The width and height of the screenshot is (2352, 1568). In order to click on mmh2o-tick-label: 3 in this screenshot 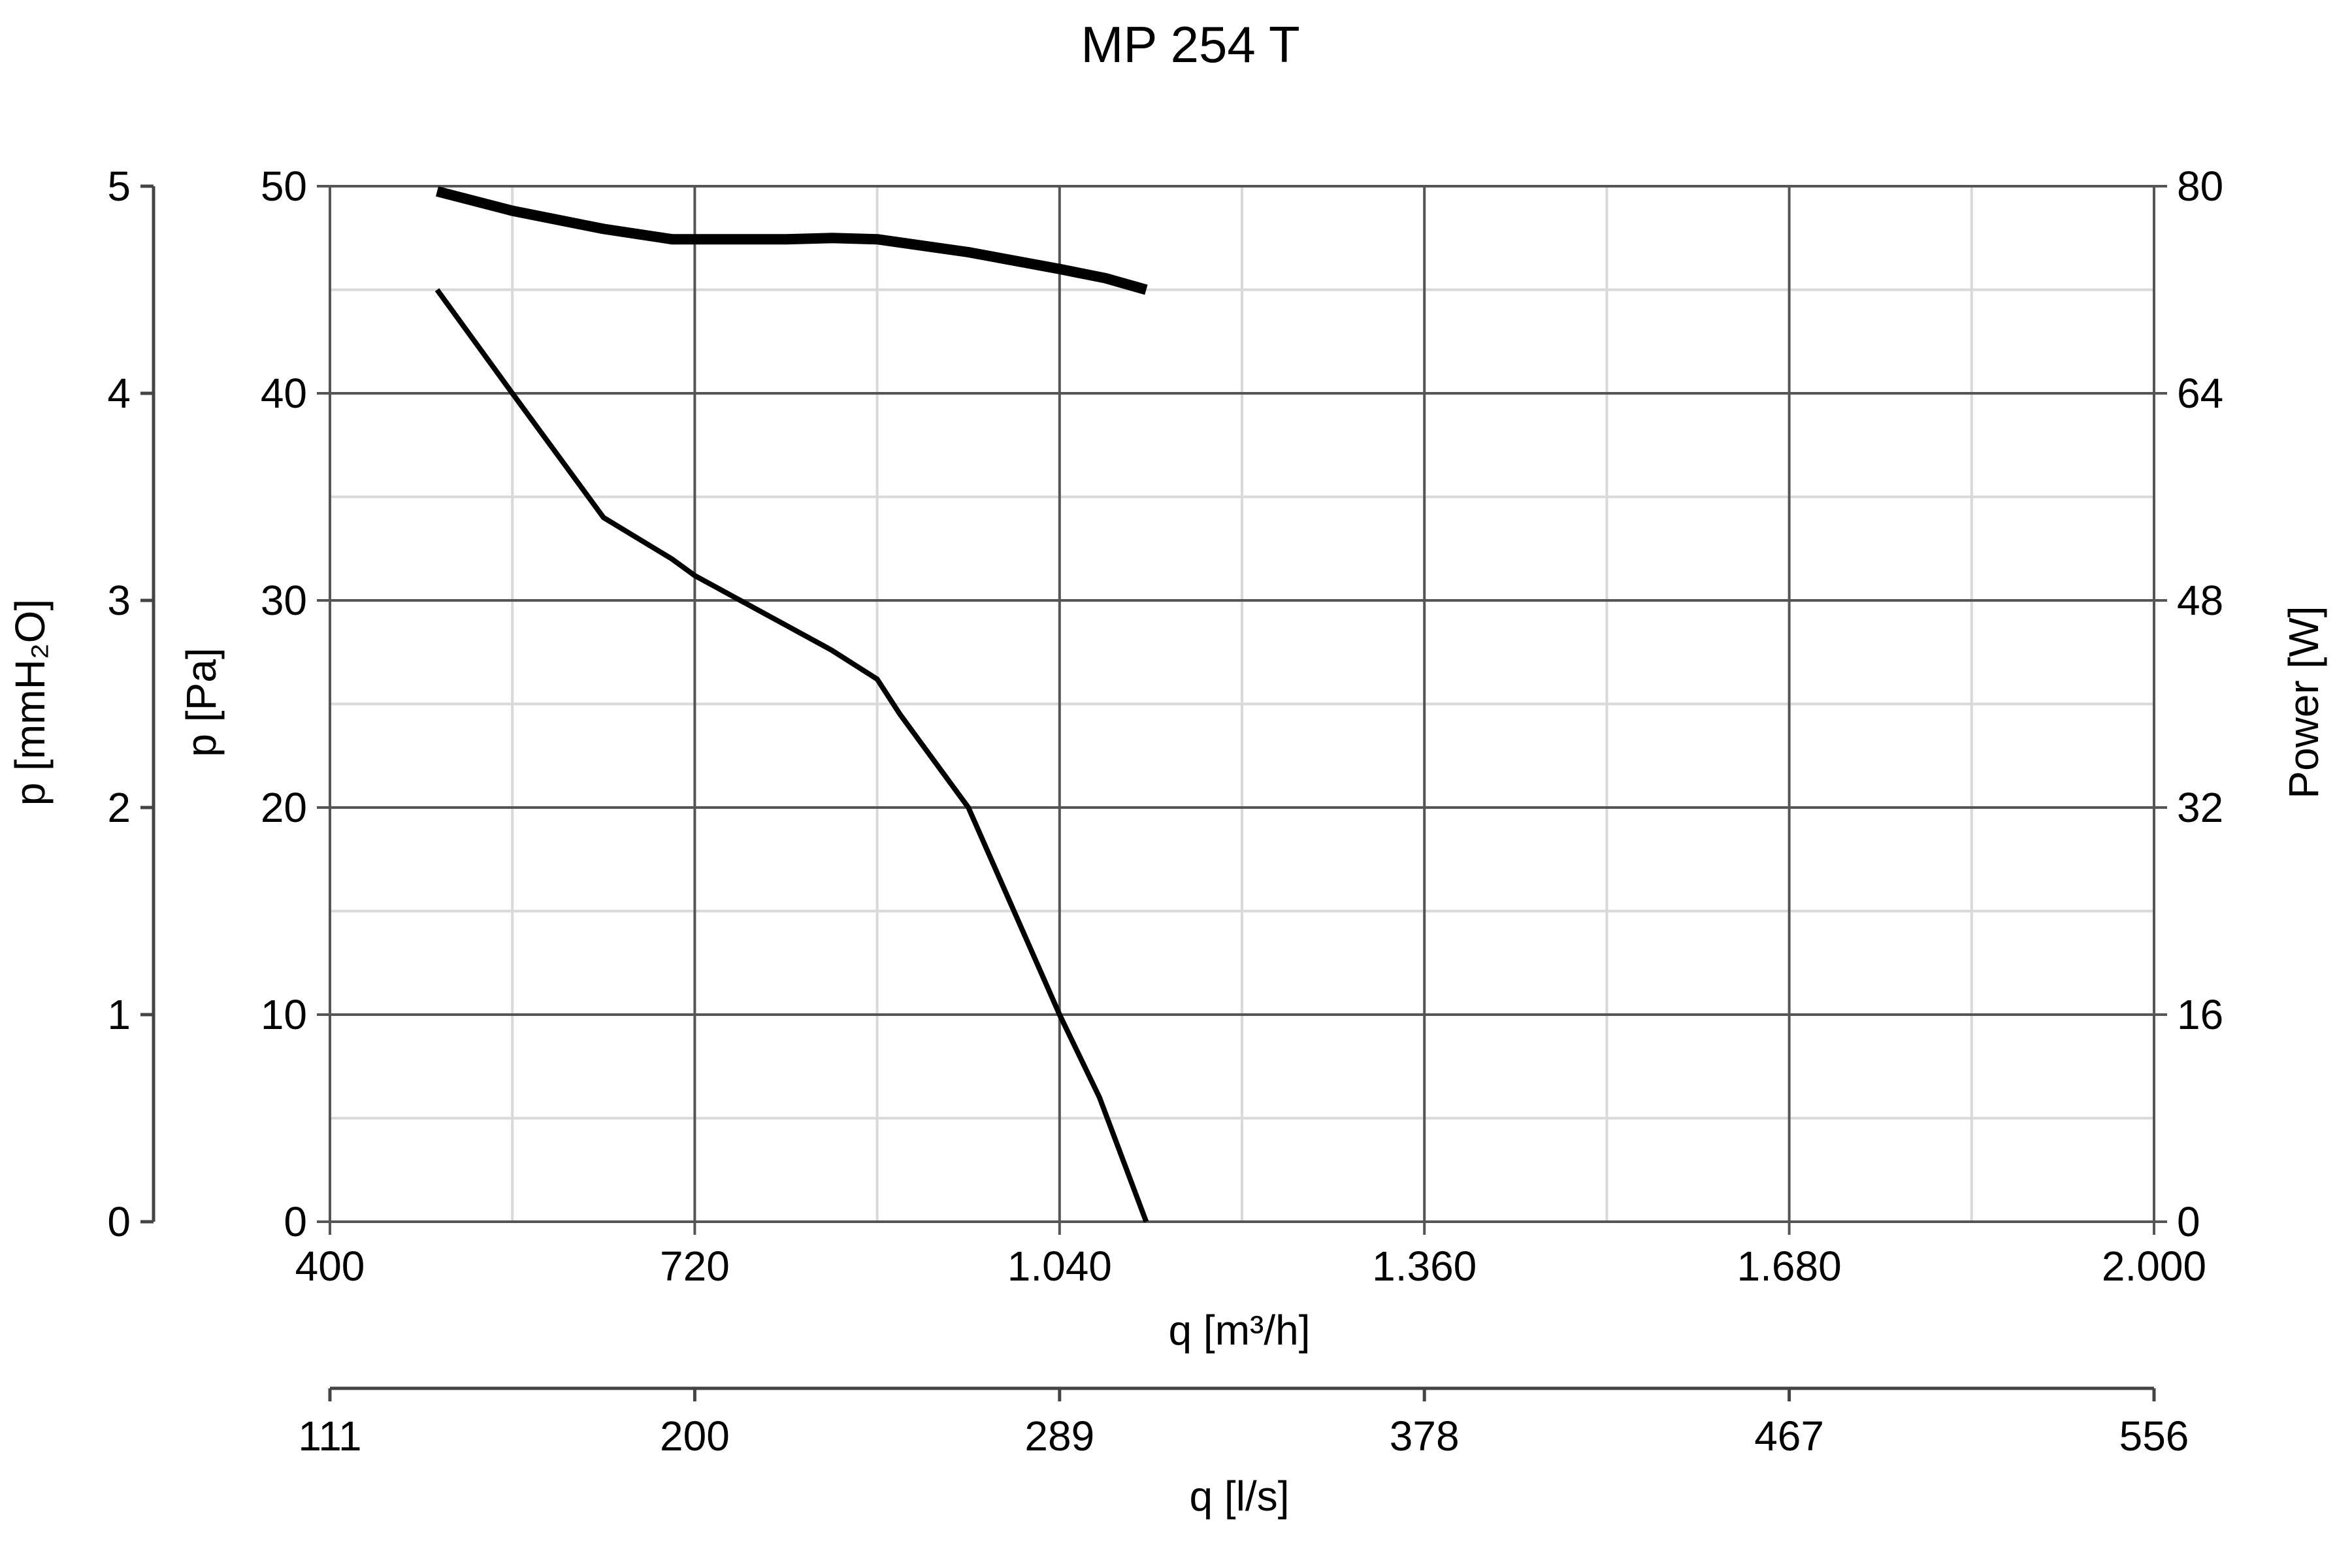, I will do `click(119, 600)`.